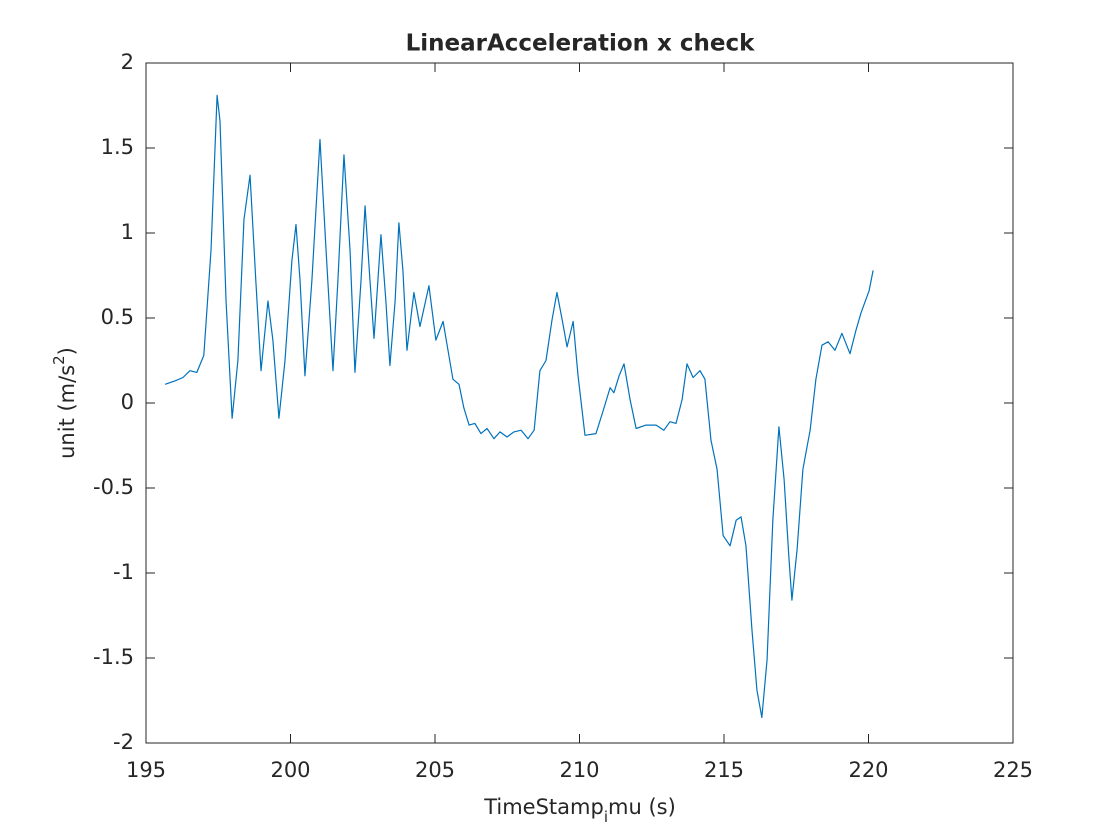 The height and width of the screenshot is (840, 1120). What do you see at coordinates (579, 770) in the screenshot?
I see `x-tick-label: 210` at bounding box center [579, 770].